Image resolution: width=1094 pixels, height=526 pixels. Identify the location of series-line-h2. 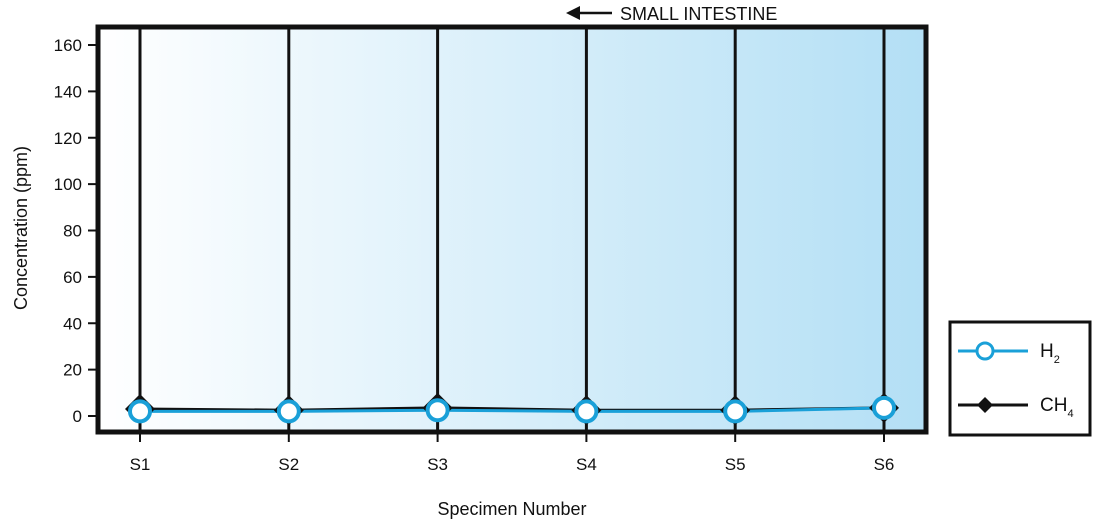
(512, 409).